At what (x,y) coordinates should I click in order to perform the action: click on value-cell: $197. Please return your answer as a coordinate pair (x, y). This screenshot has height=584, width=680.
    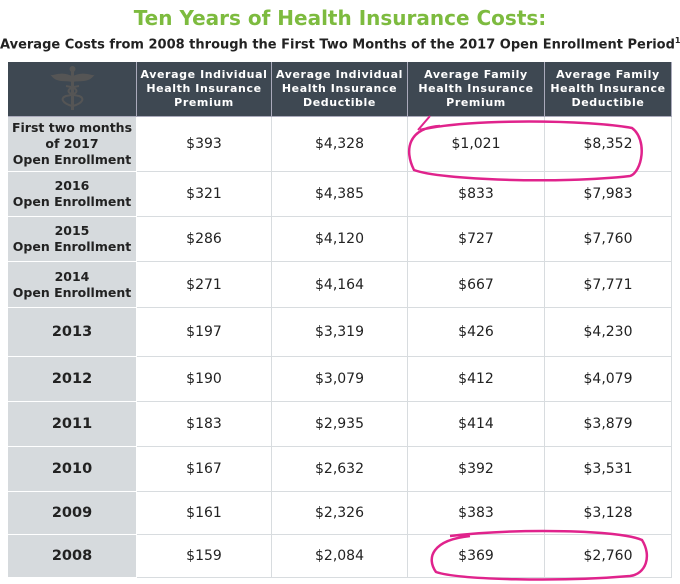
    Looking at the image, I should click on (204, 332).